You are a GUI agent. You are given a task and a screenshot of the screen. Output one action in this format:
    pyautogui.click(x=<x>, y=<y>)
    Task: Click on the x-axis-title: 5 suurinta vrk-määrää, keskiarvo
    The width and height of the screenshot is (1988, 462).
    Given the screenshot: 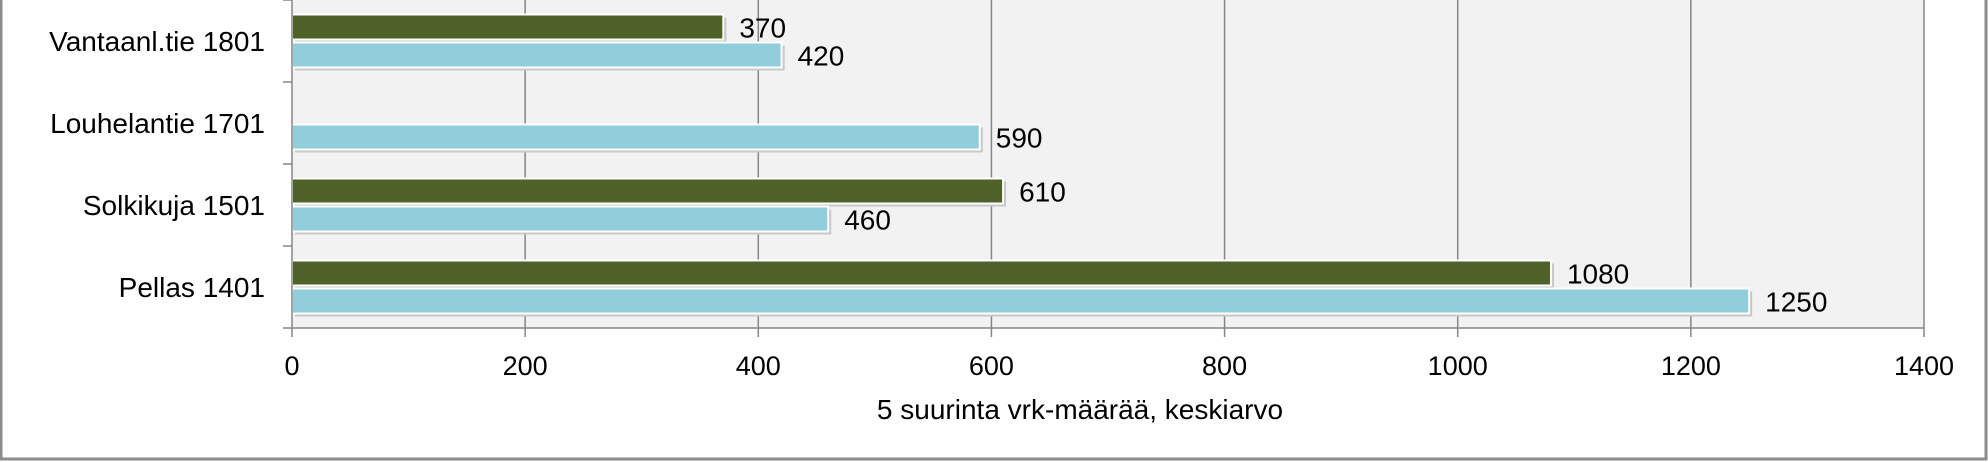 What is the action you would take?
    pyautogui.click(x=1080, y=409)
    